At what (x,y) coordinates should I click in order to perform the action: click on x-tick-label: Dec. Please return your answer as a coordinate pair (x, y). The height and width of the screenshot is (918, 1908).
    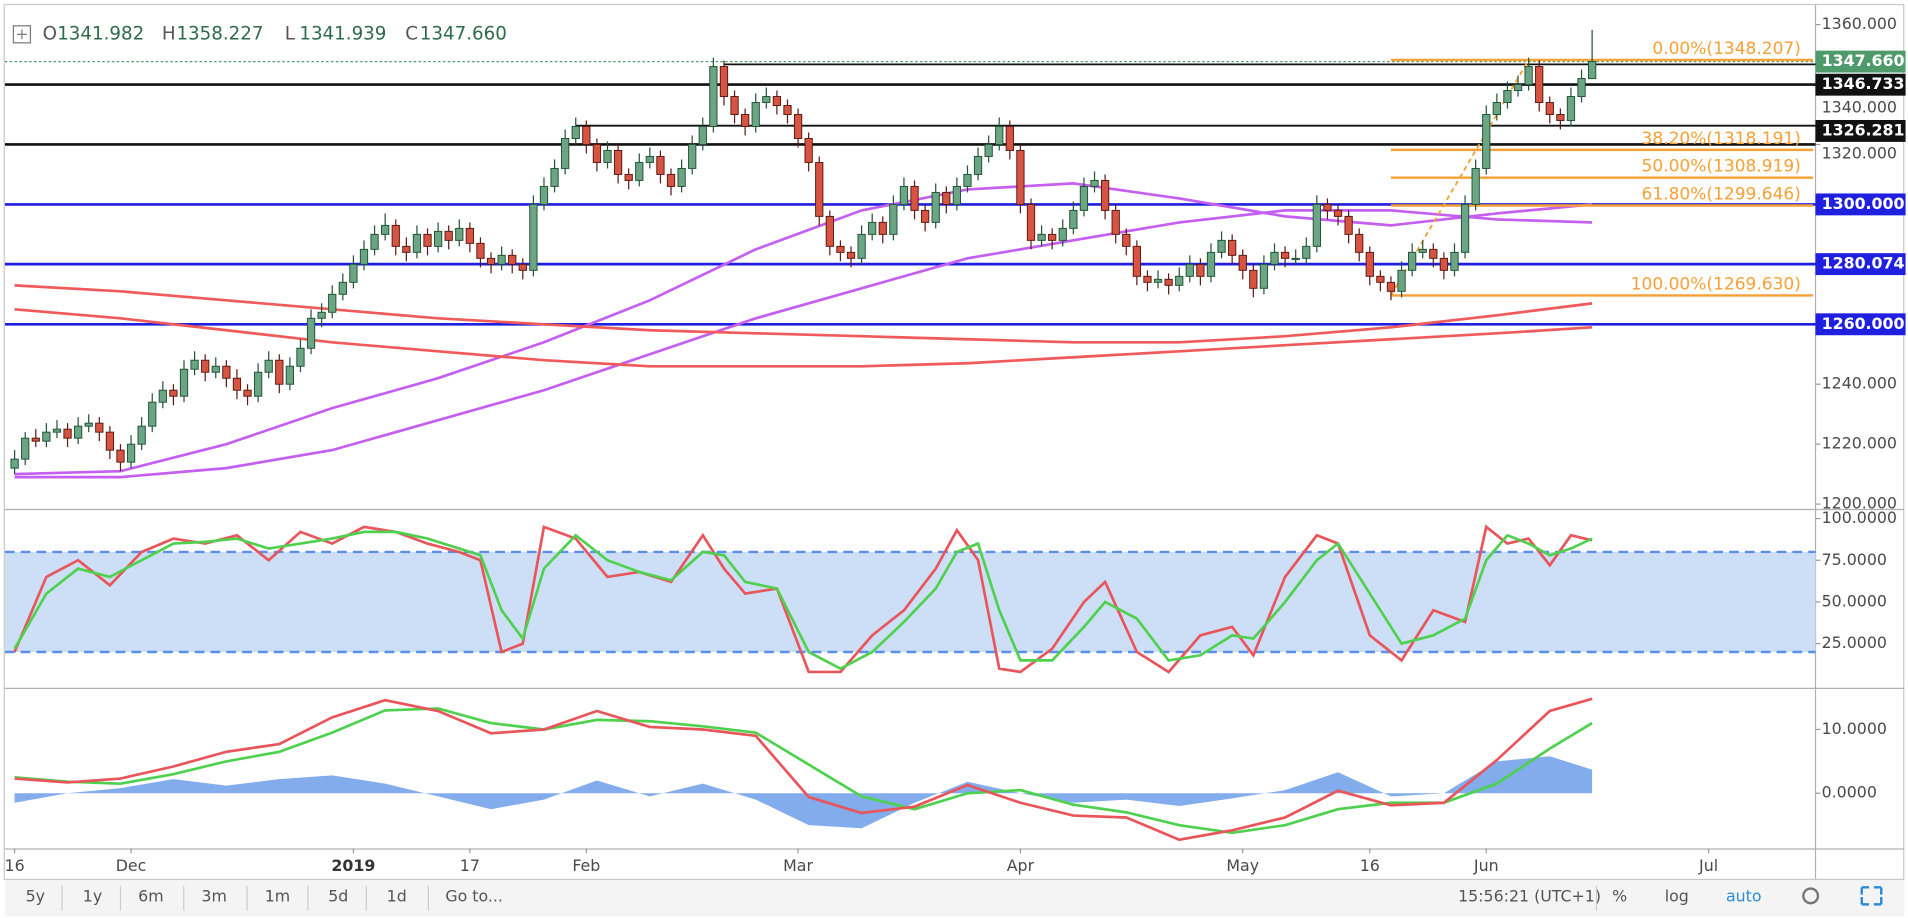
    Looking at the image, I should click on (131, 865).